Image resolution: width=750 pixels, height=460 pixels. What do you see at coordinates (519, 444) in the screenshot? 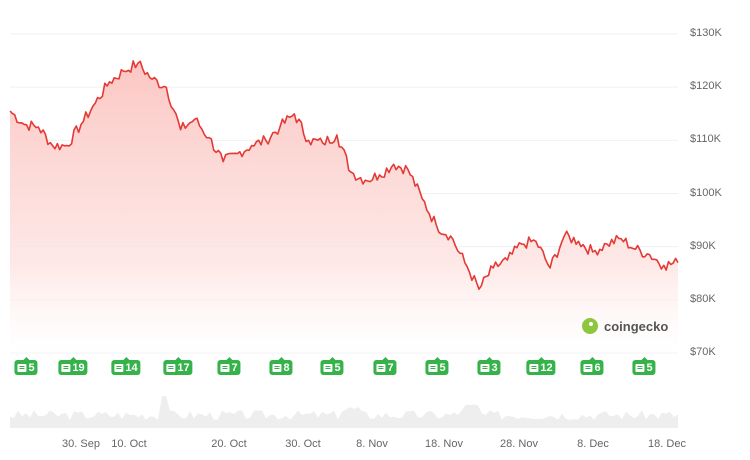
I see `x-tick-label: 28. Nov` at bounding box center [519, 444].